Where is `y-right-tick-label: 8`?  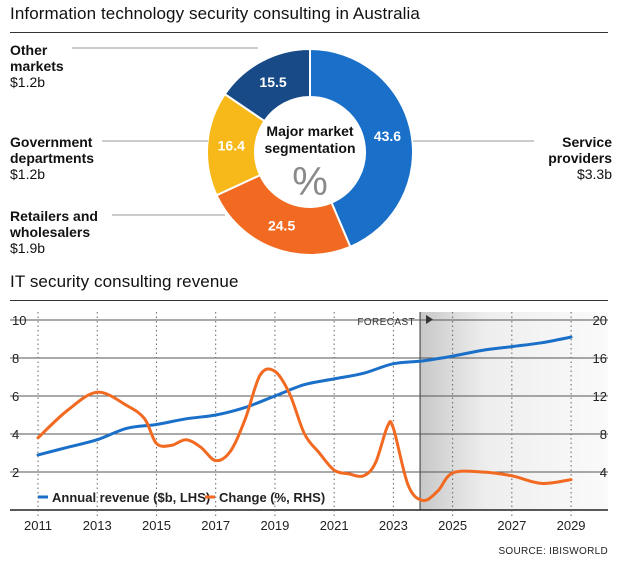
y-right-tick-label: 8 is located at coordinates (603, 434).